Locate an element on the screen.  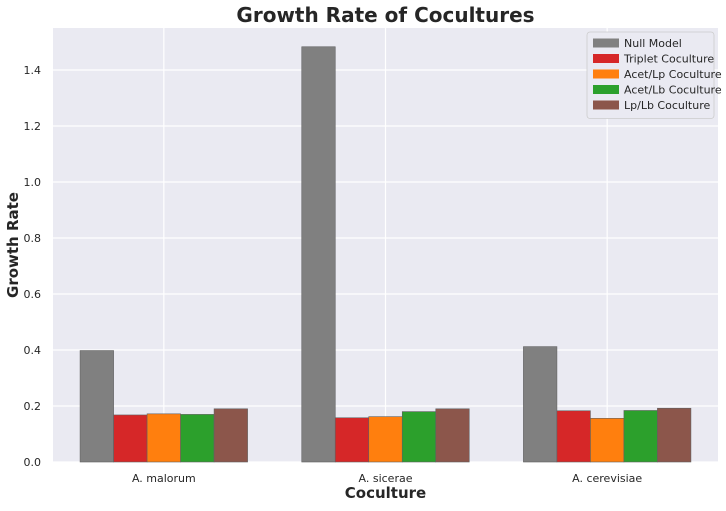
y-tick-label: 0.6 is located at coordinates (33, 294).